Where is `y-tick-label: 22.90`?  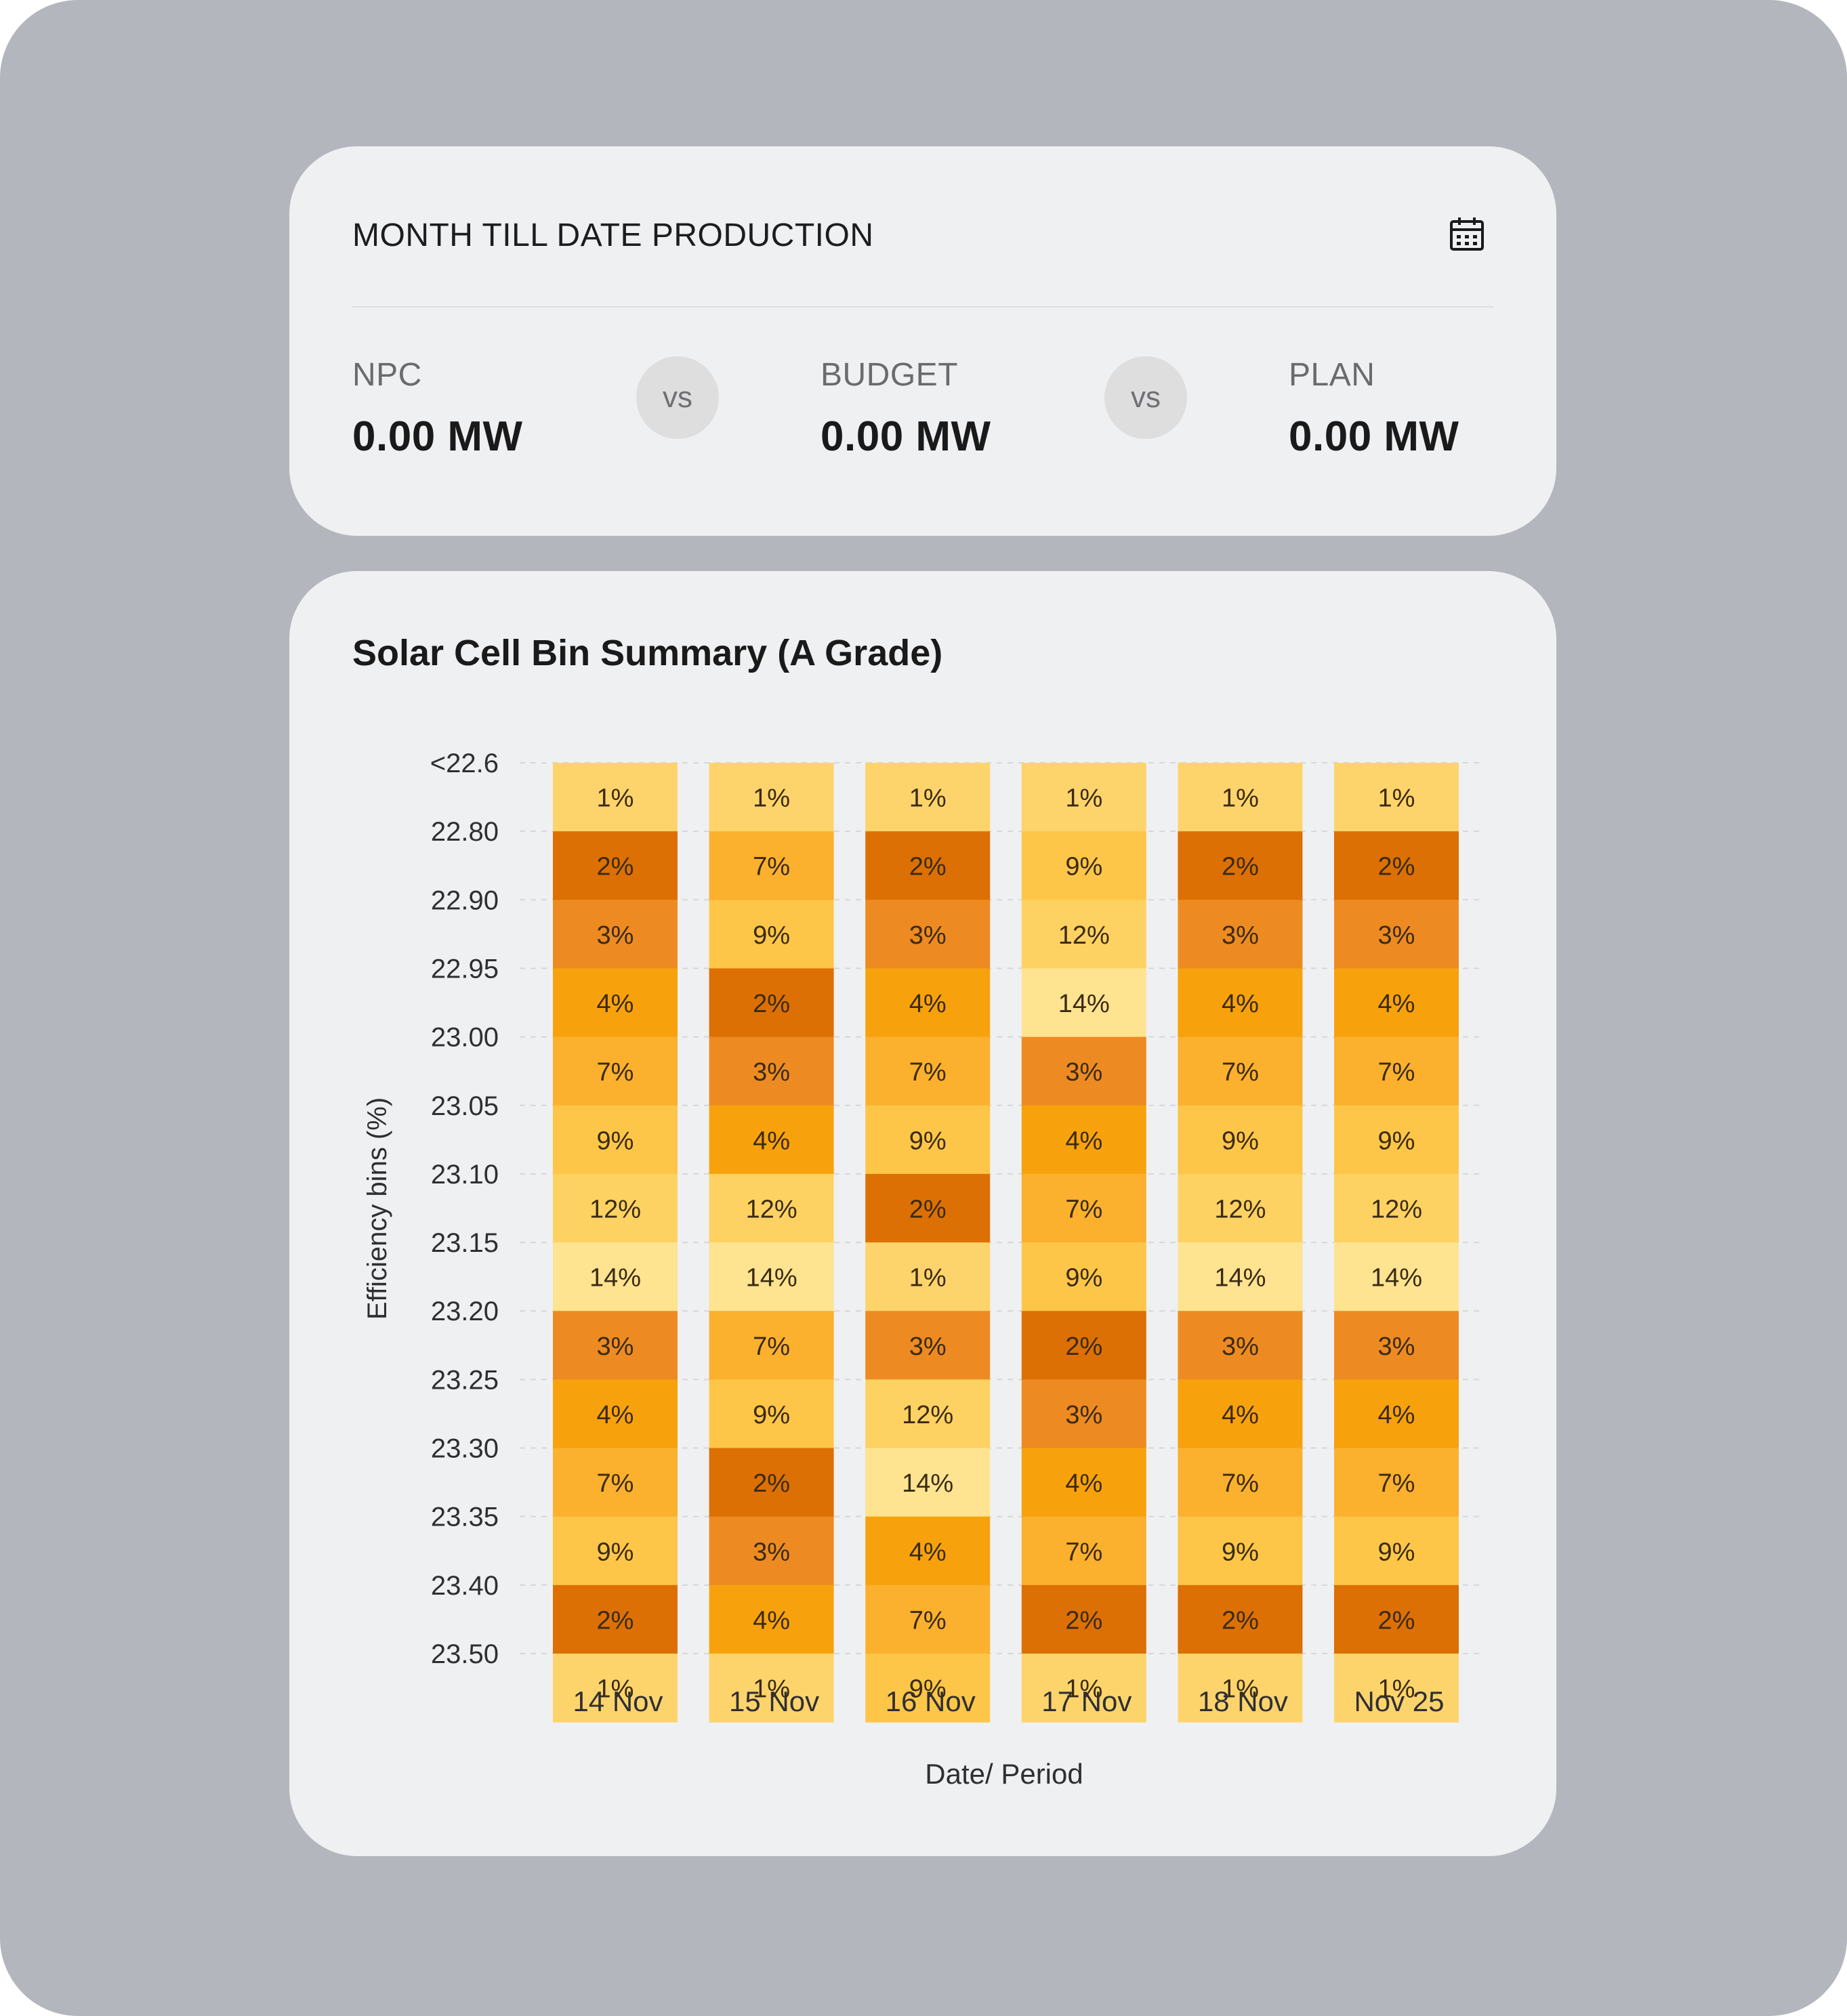 y-tick-label: 22.90 is located at coordinates (465, 900).